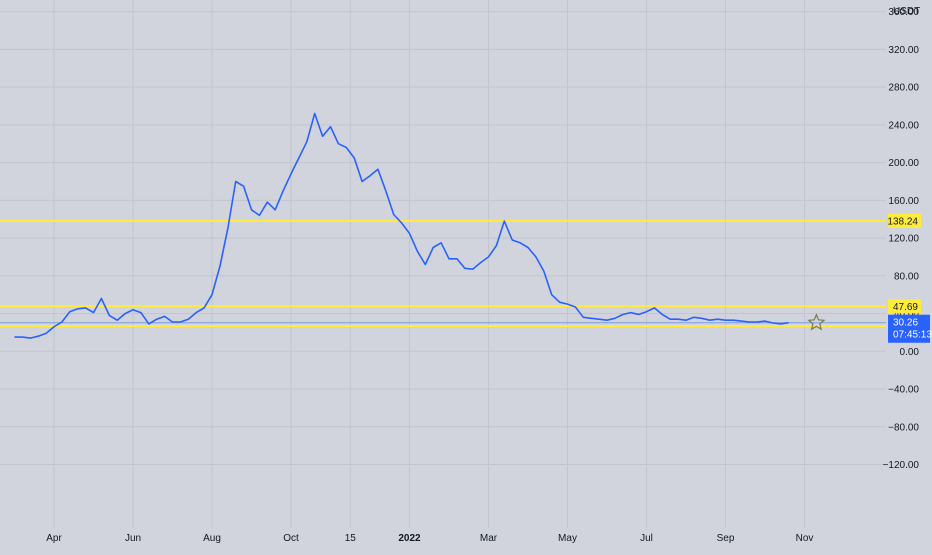 The width and height of the screenshot is (932, 555). I want to click on y-tick-label: 160.00, so click(903, 201).